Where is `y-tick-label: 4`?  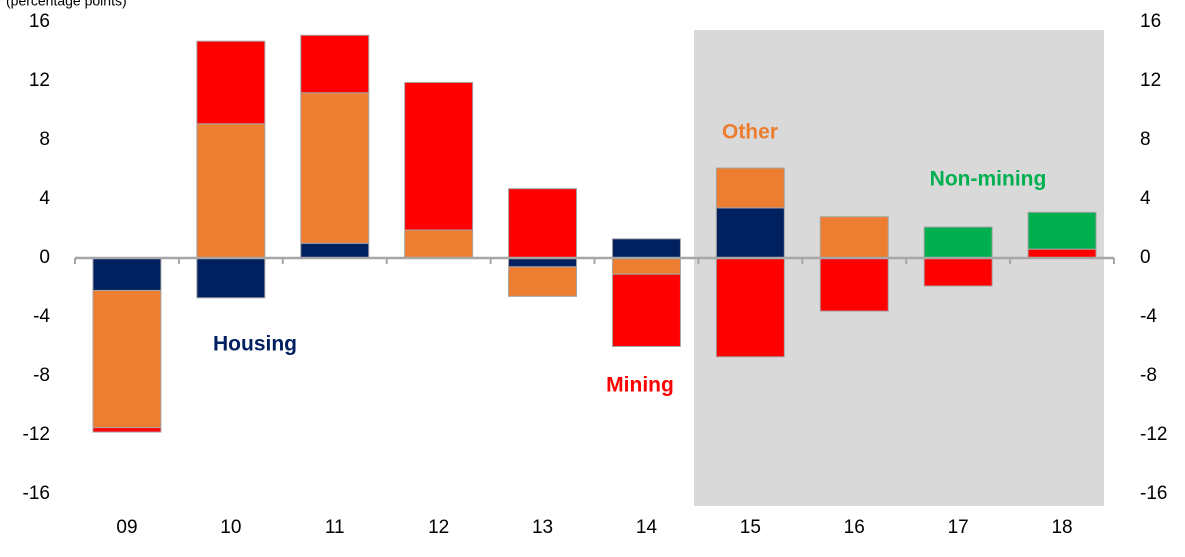 y-tick-label: 4 is located at coordinates (44, 198).